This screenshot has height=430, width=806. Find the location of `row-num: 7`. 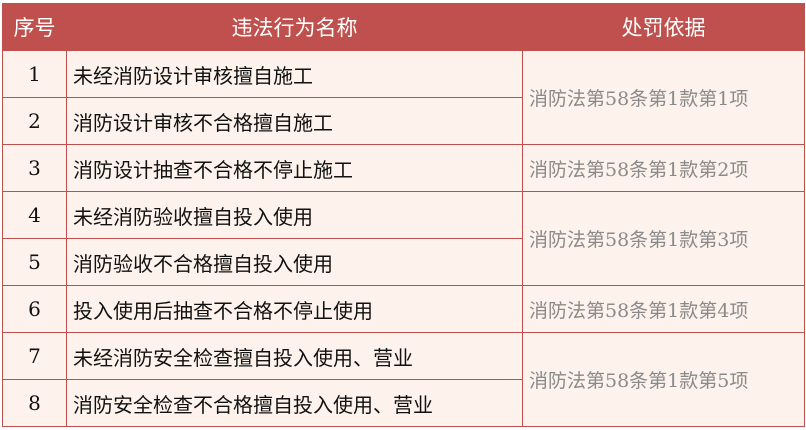

row-num: 7 is located at coordinates (34, 356).